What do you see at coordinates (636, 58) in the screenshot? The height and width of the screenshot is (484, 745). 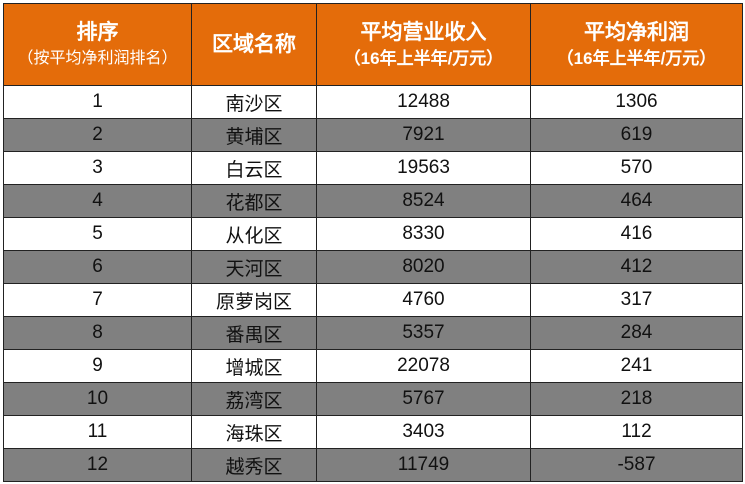 I see `header-profit-subtitle: （16年上半年/万元）` at bounding box center [636, 58].